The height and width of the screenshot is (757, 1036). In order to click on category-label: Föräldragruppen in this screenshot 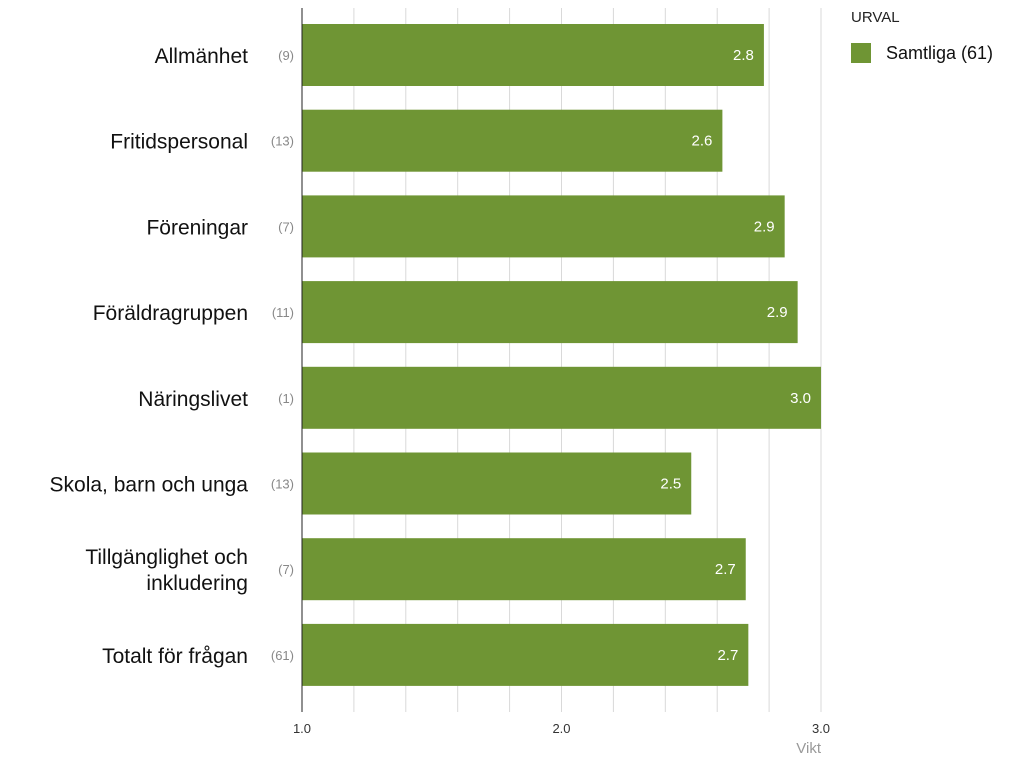, I will do `click(170, 313)`.